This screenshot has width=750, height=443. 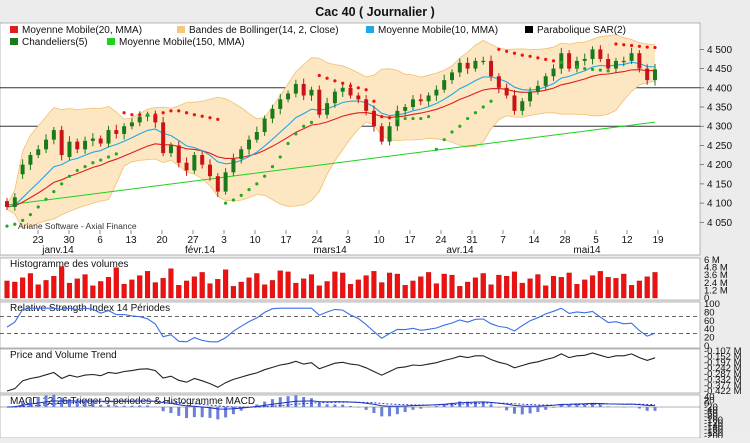 I want to click on legend-label: Chandeliers(5), so click(x=55, y=42).